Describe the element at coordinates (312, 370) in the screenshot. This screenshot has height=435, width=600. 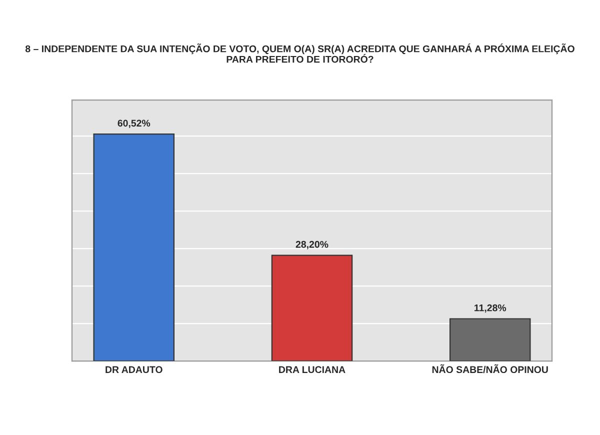
I see `x-tick-label: DRA LUCIANA` at that location.